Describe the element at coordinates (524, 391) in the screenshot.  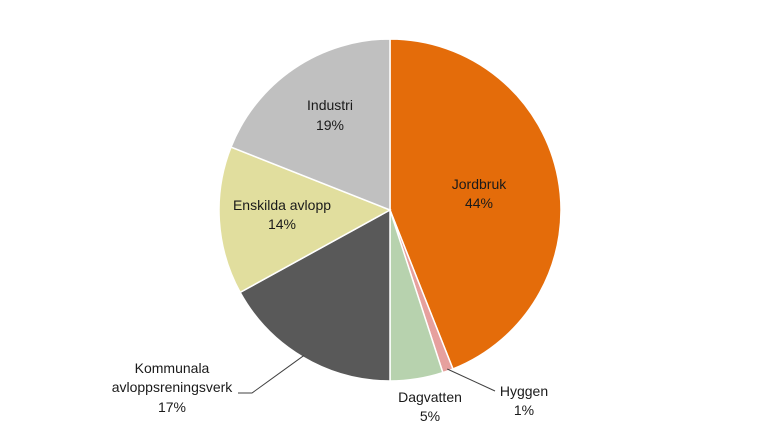
I see `label-hyggen: Hyggen` at that location.